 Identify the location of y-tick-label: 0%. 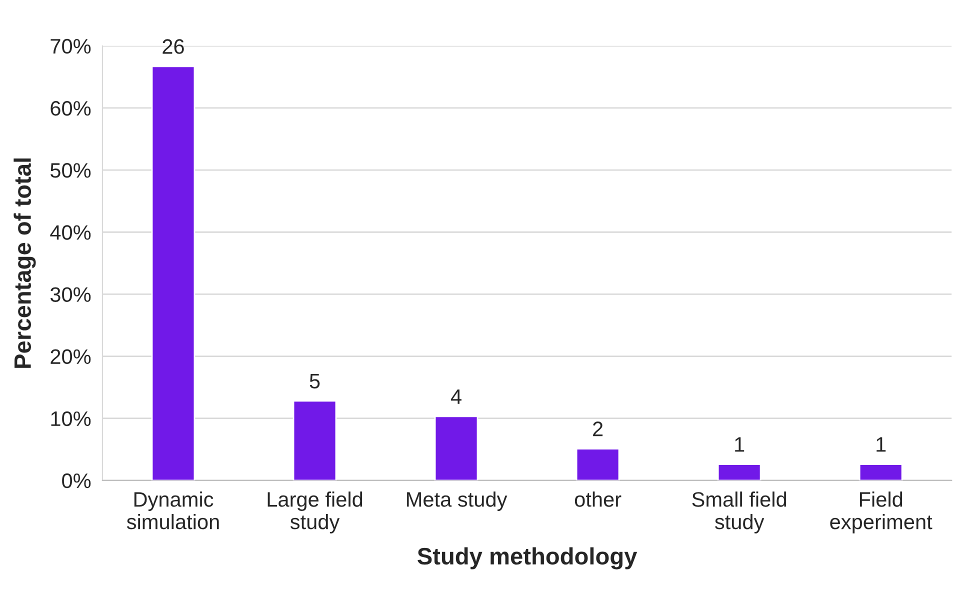
(76, 480).